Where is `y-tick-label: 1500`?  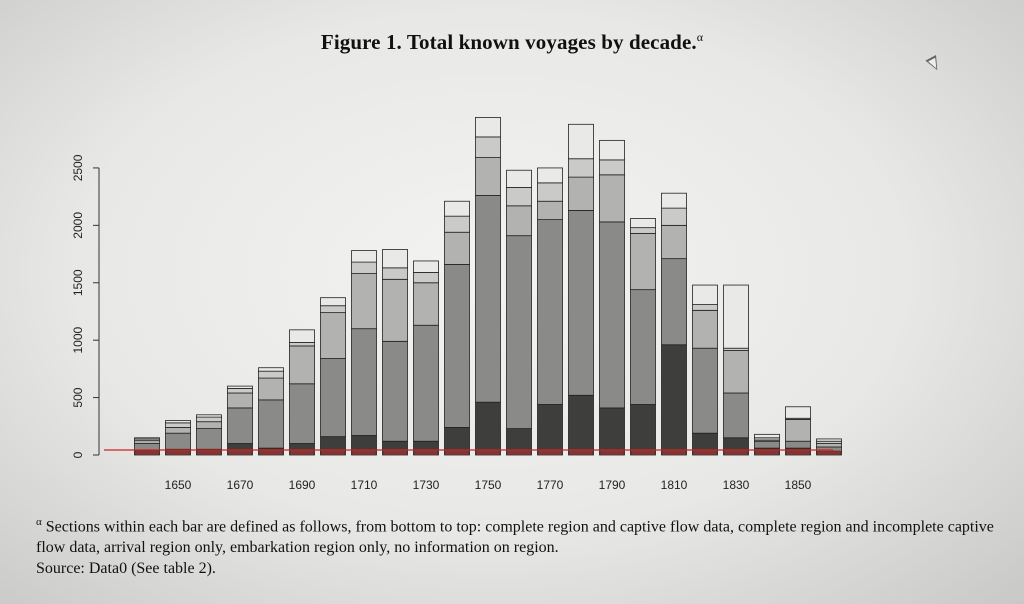 y-tick-label: 1500 is located at coordinates (78, 282).